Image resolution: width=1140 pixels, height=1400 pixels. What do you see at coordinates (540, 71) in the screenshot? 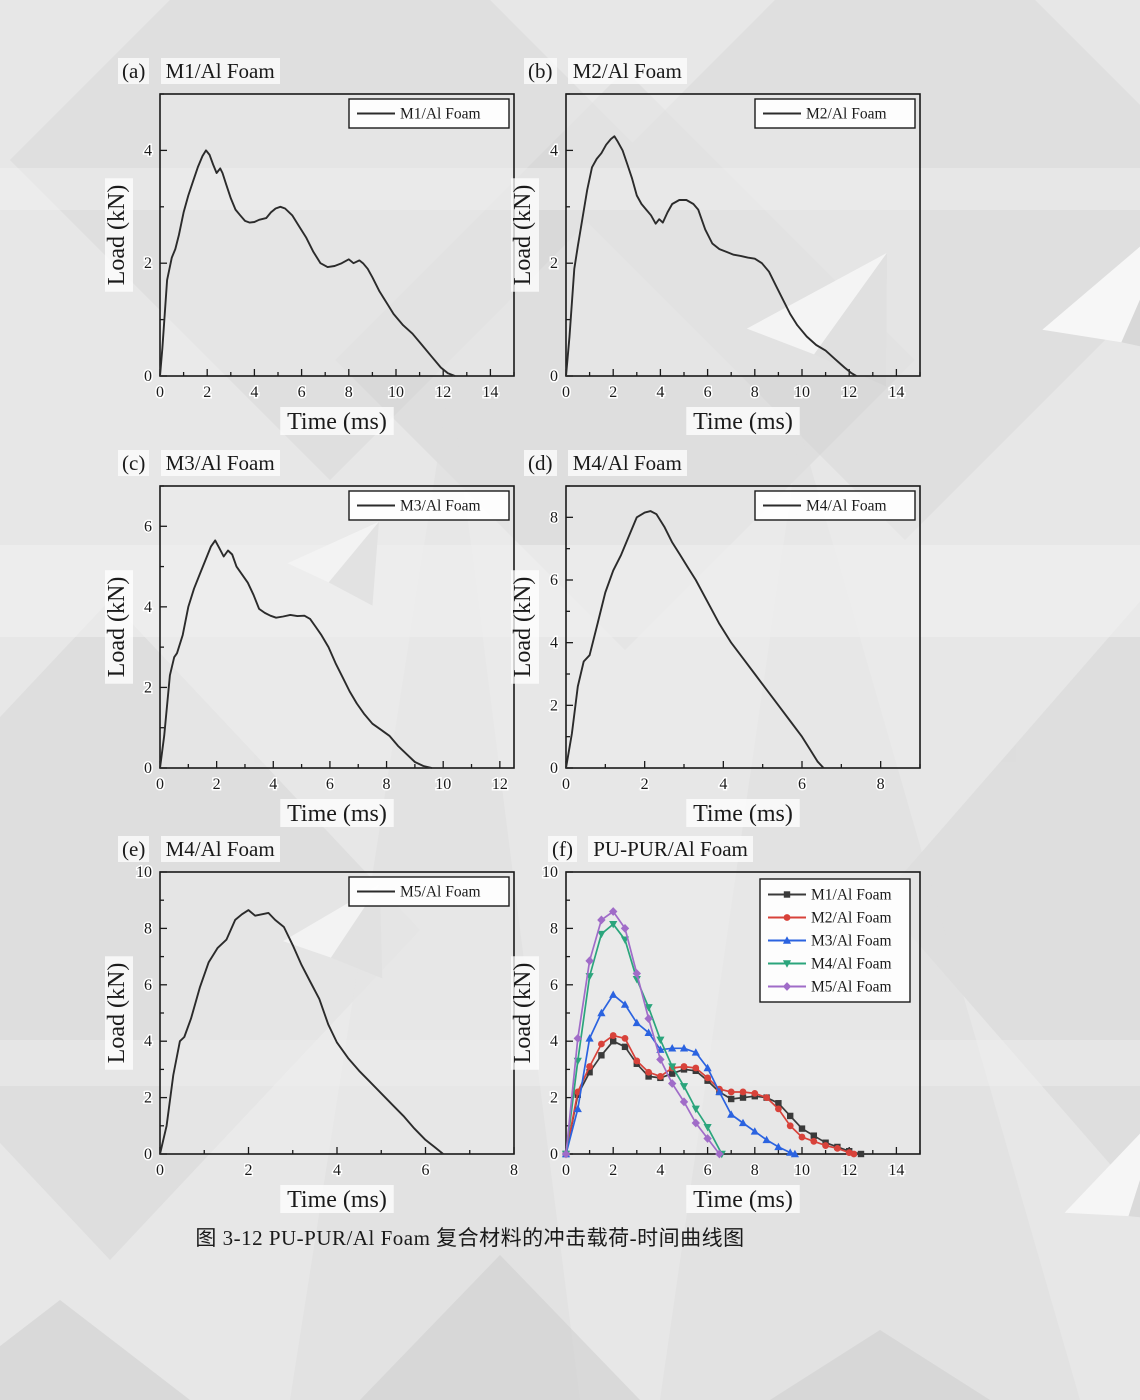
I see `panel-b-label: (b)` at bounding box center [540, 71].